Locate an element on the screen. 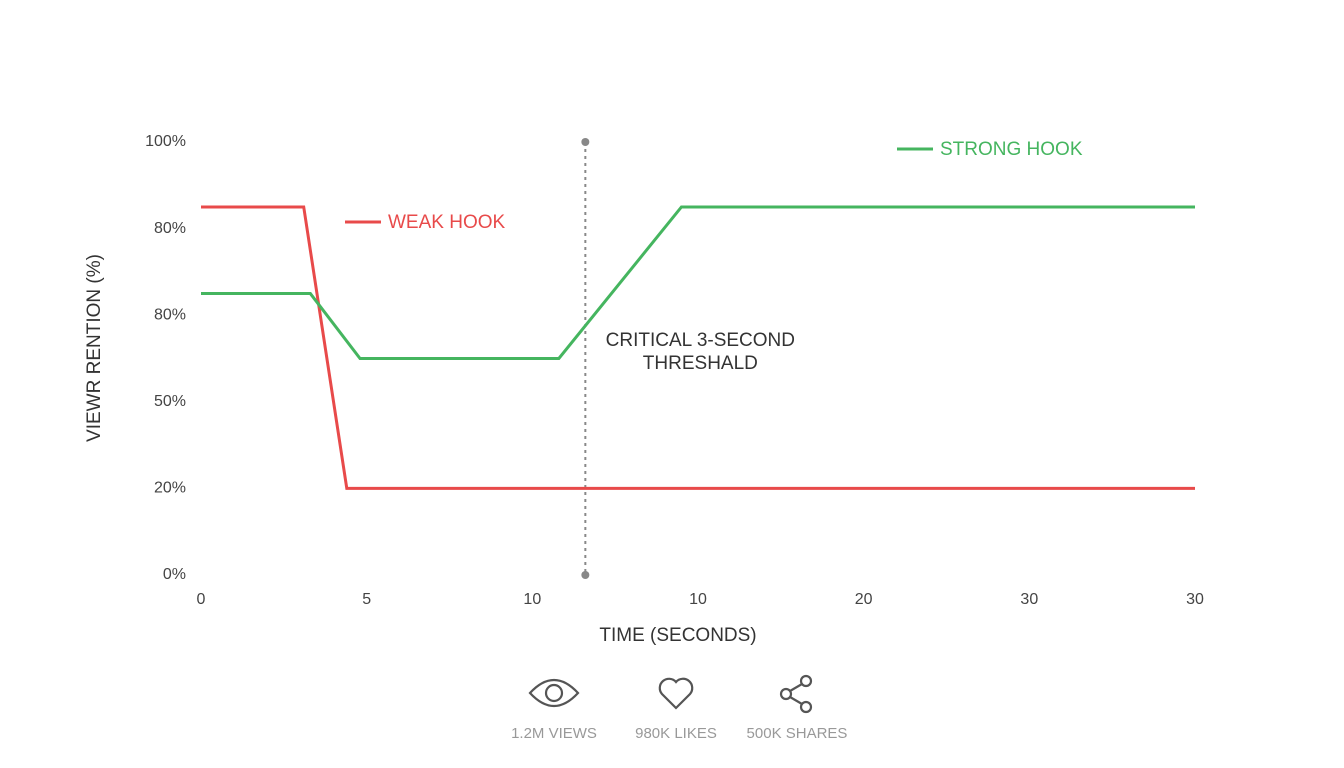 The width and height of the screenshot is (1344, 768). x-tick-label: 5 is located at coordinates (366, 599).